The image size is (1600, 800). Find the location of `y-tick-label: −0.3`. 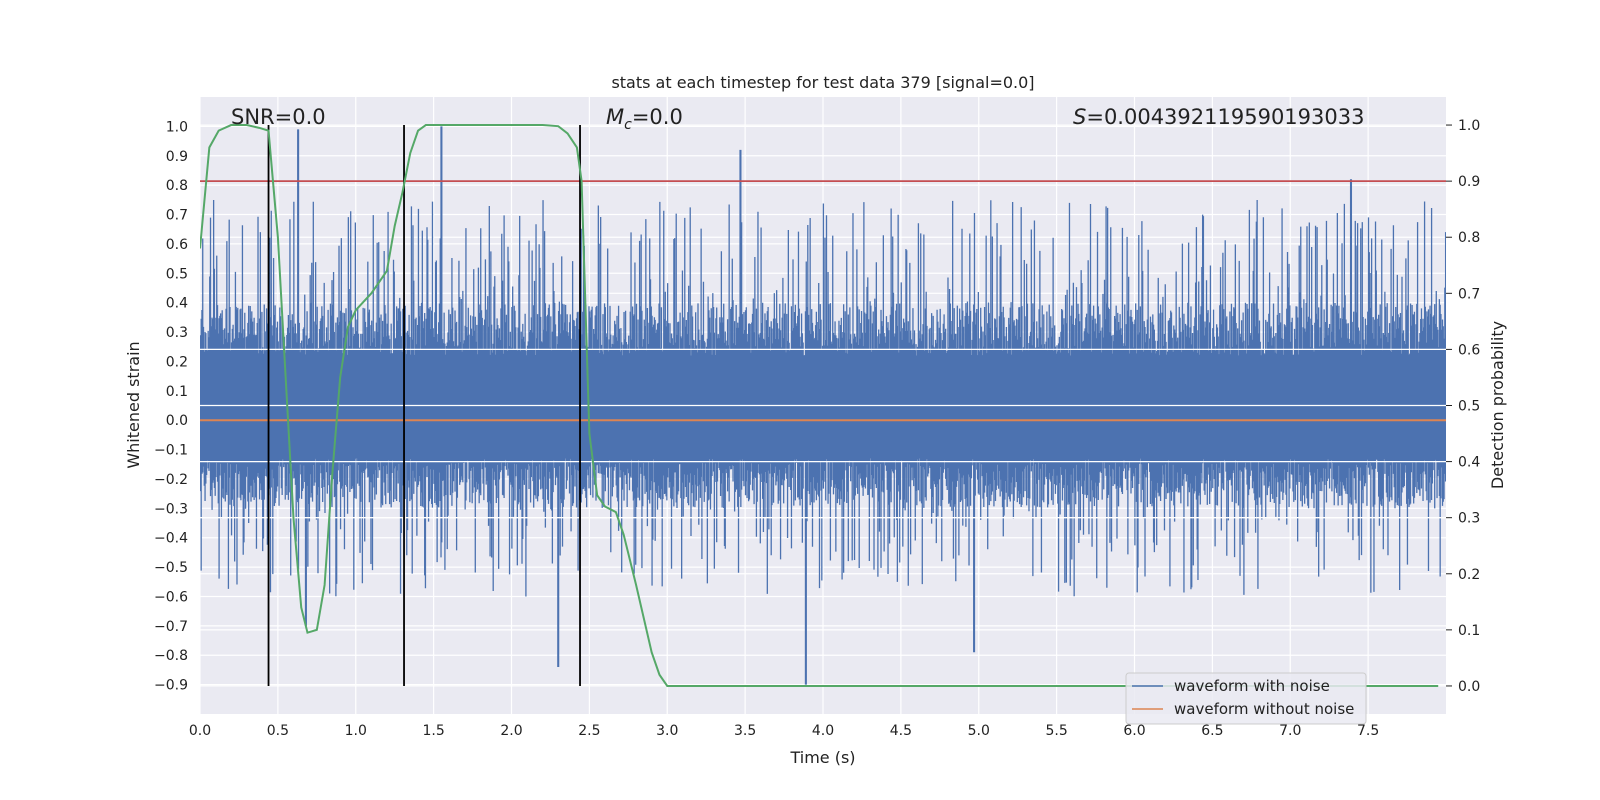

y-tick-label: −0.3 is located at coordinates (171, 509).